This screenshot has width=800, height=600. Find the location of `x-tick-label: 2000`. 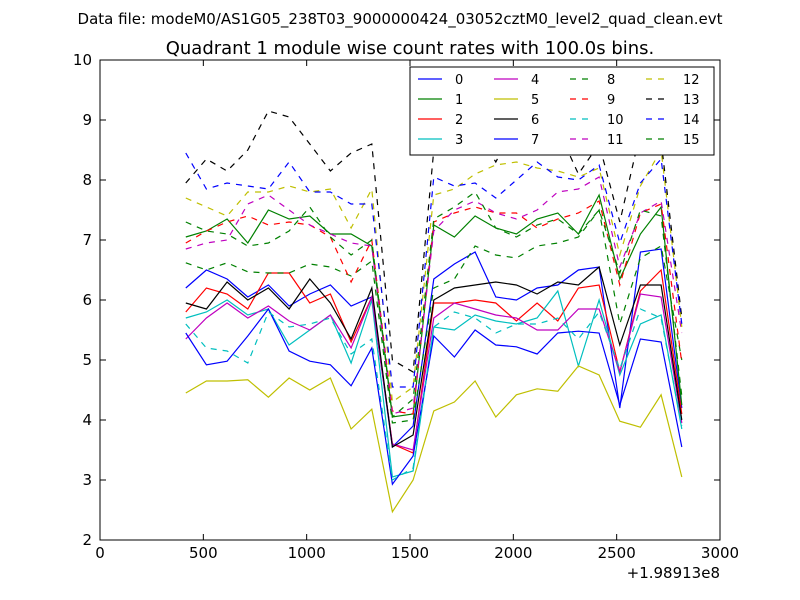

x-tick-label: 2000 is located at coordinates (513, 553).